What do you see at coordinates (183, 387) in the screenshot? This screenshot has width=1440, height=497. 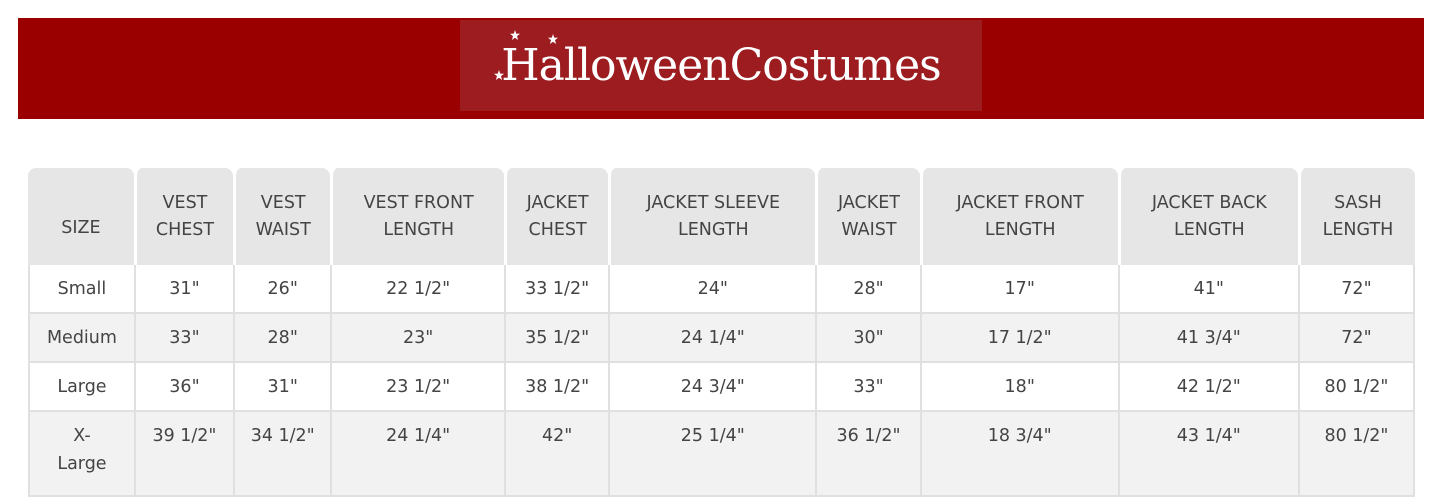 I see `measurement-cell: 36"` at bounding box center [183, 387].